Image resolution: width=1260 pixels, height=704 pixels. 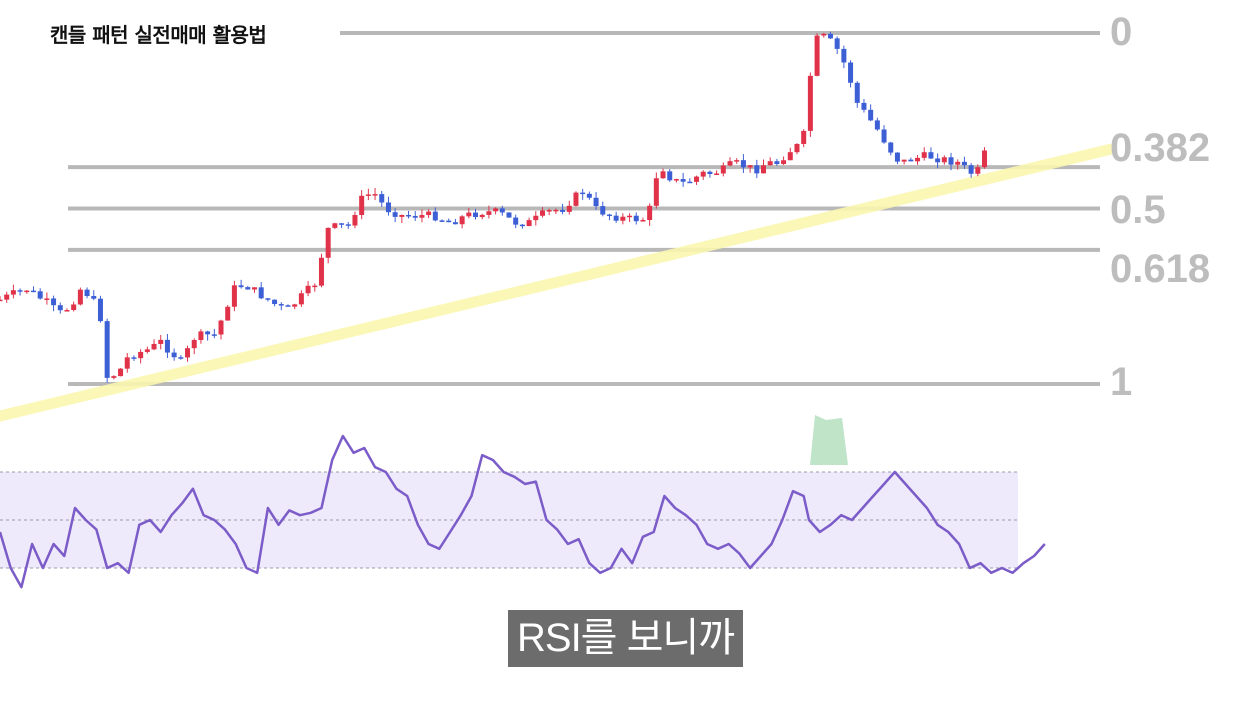 I want to click on video-title: 캔들 패턴 실전매매 활용법, so click(x=158, y=33).